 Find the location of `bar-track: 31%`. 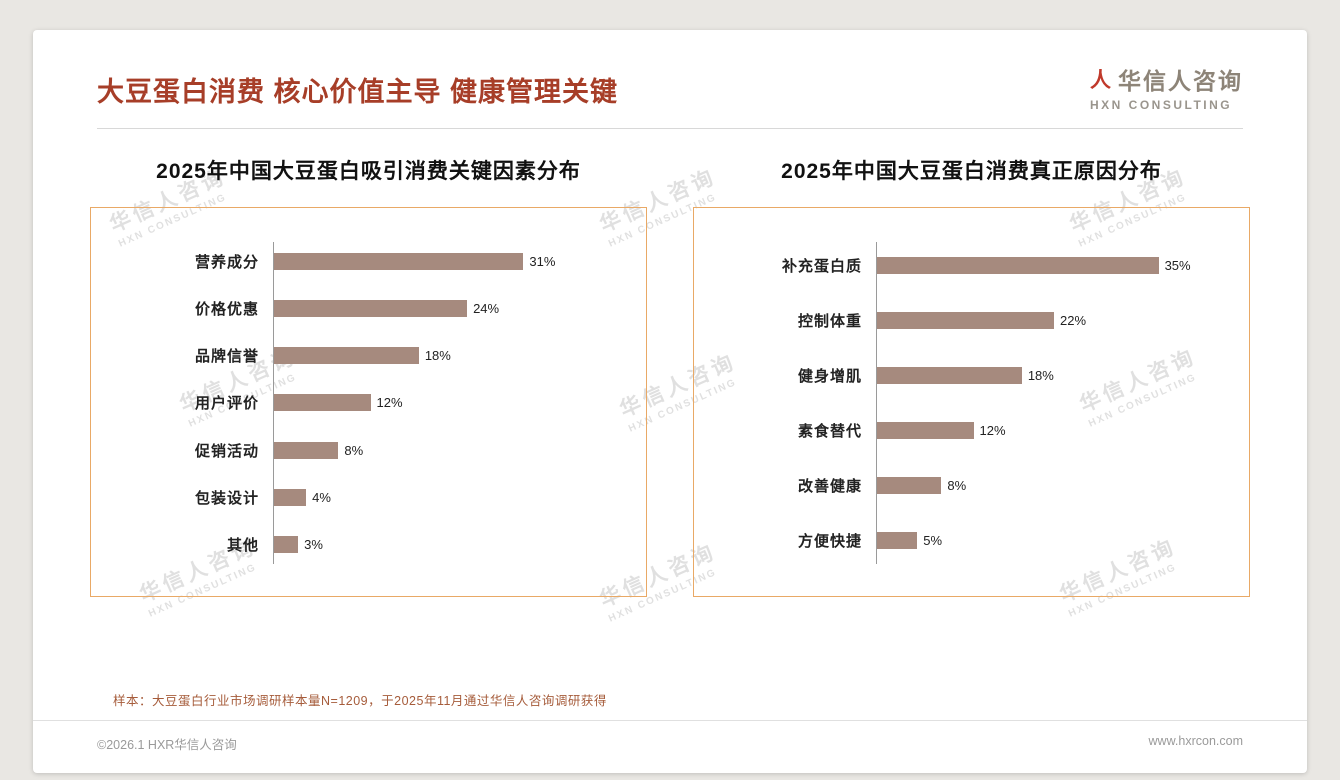

bar-track: 31% is located at coordinates (450, 262).